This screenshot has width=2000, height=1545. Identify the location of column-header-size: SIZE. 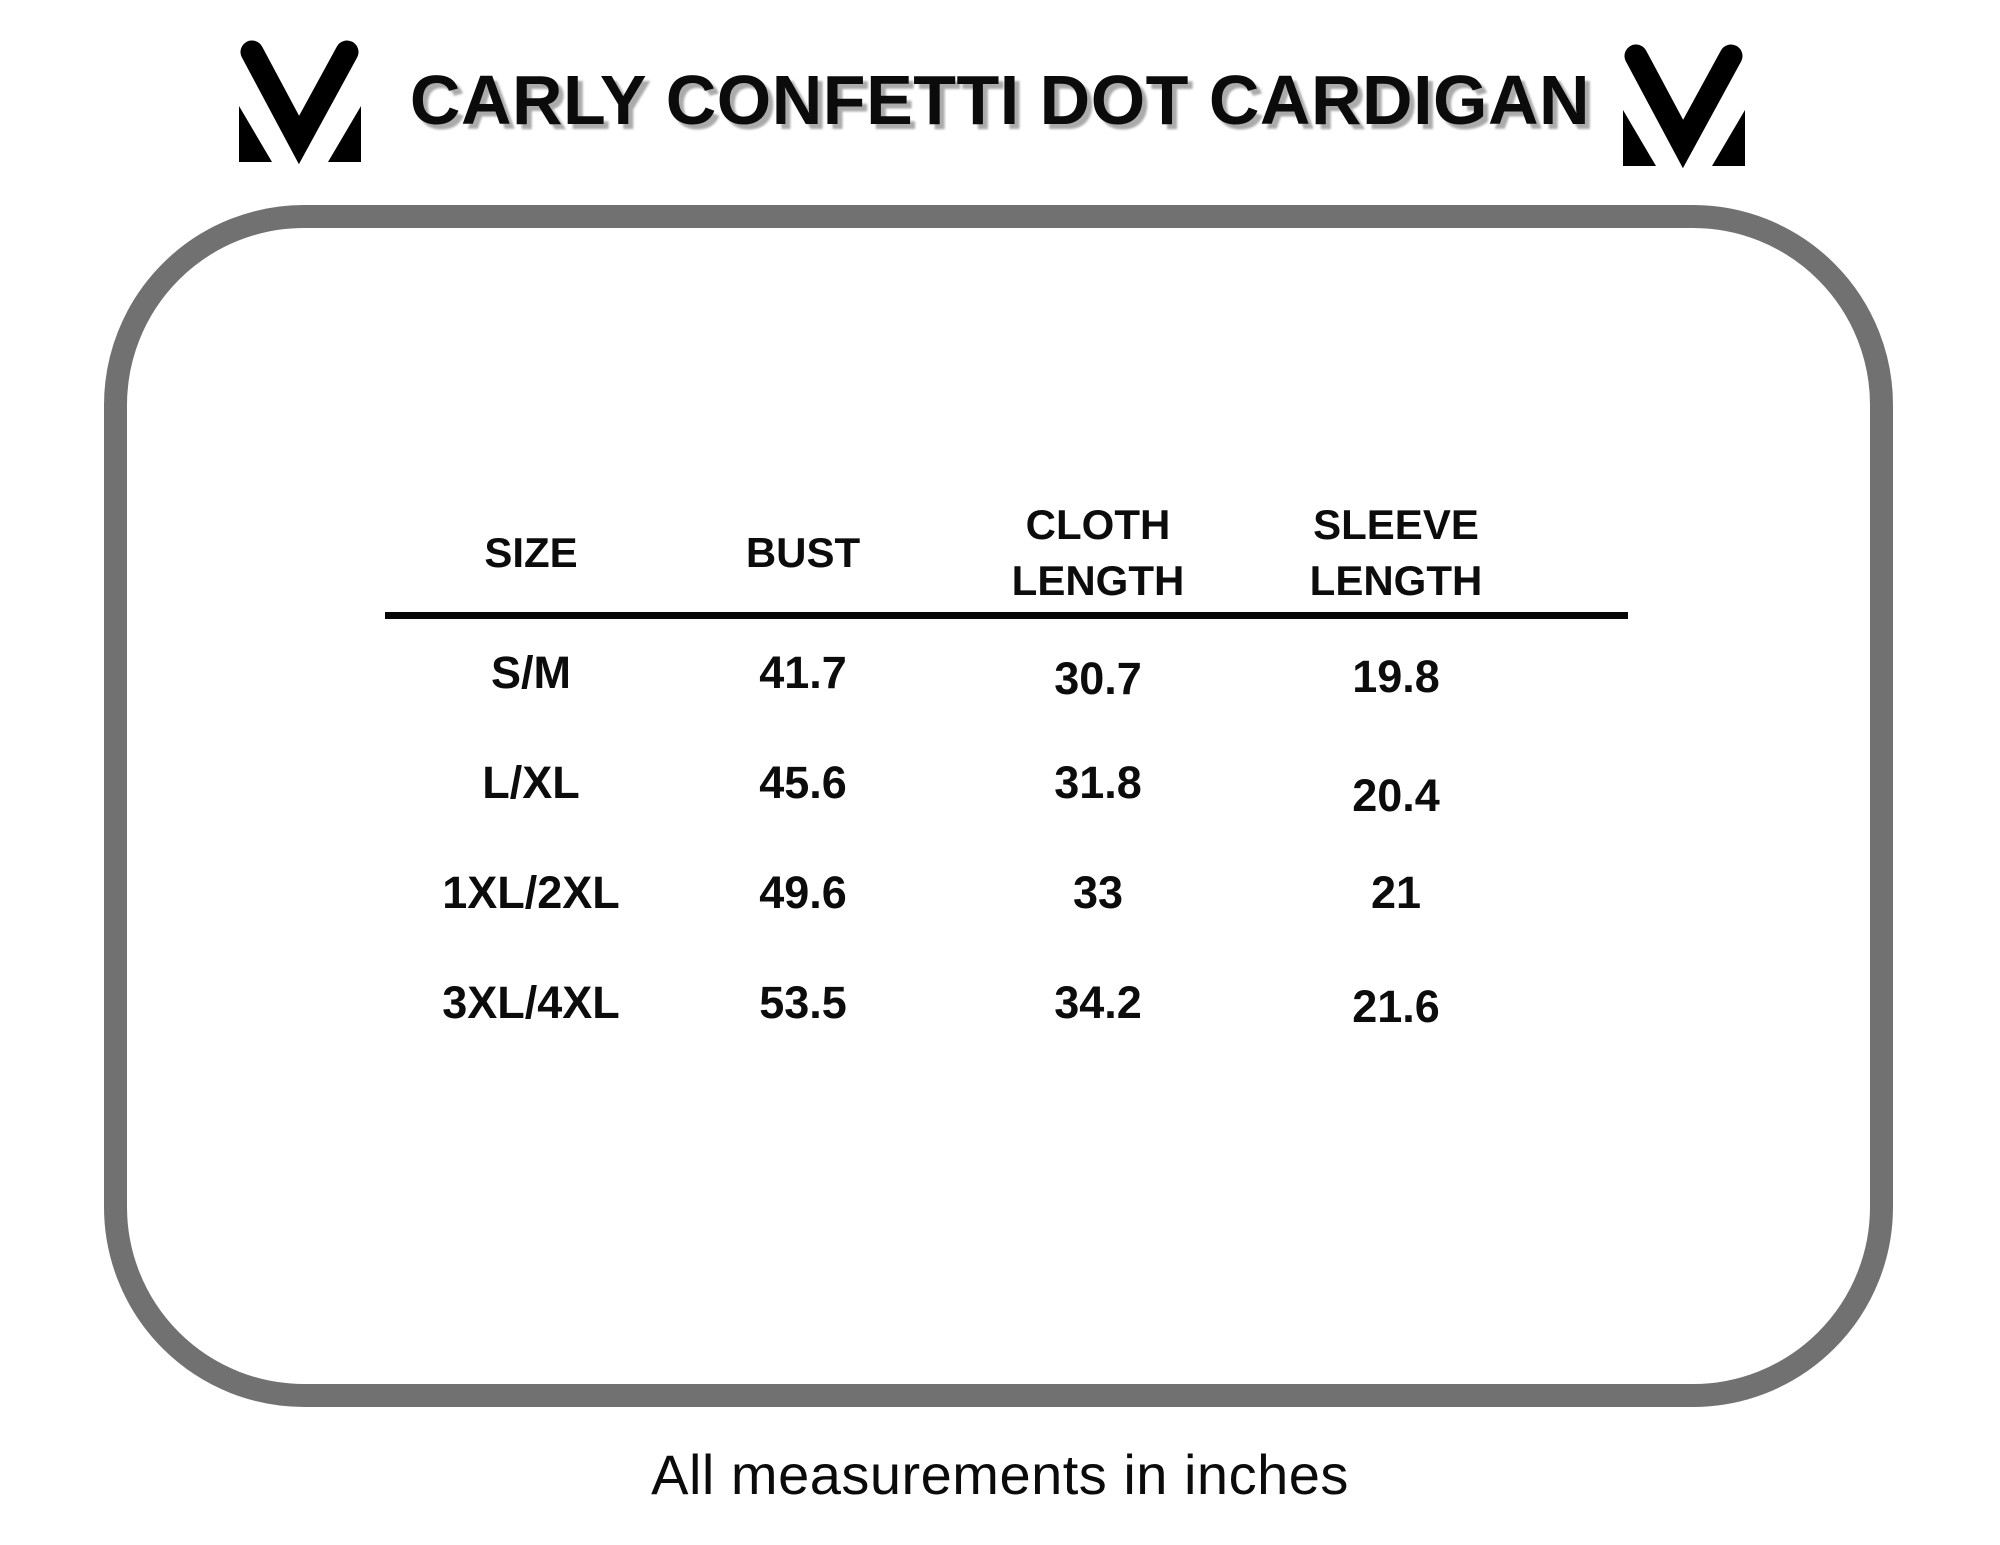
(531, 552).